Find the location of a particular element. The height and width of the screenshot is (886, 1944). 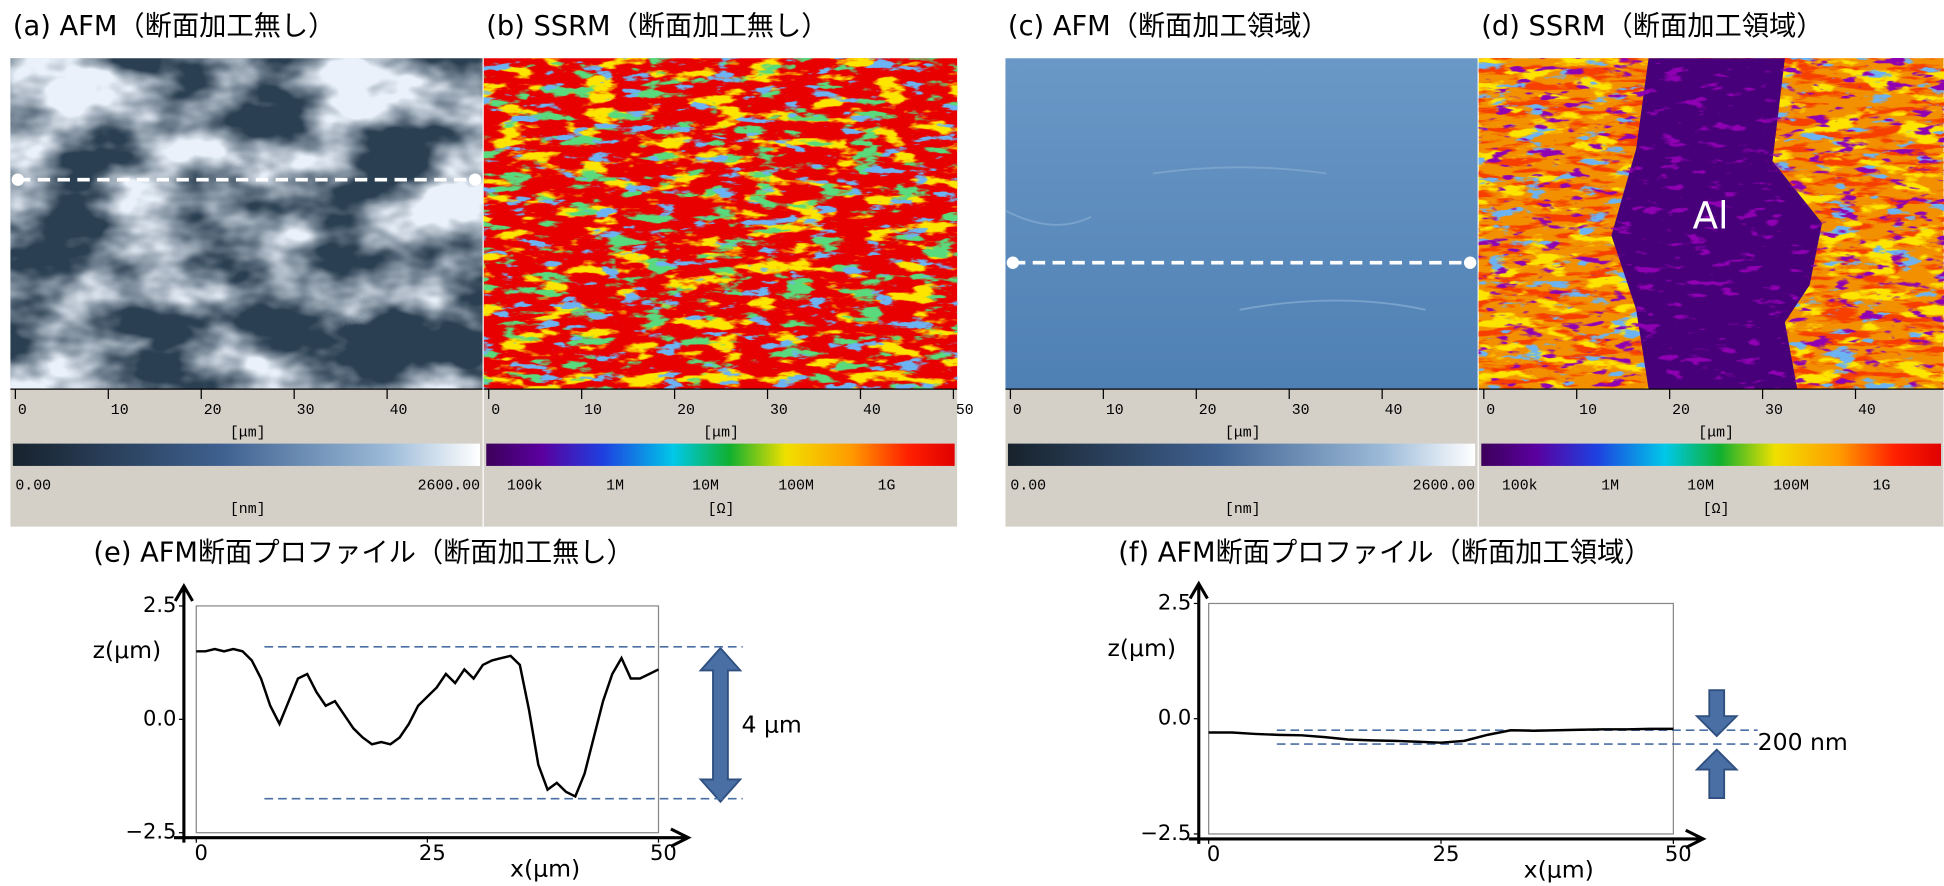

afm-image-c is located at coordinates (1241, 224).